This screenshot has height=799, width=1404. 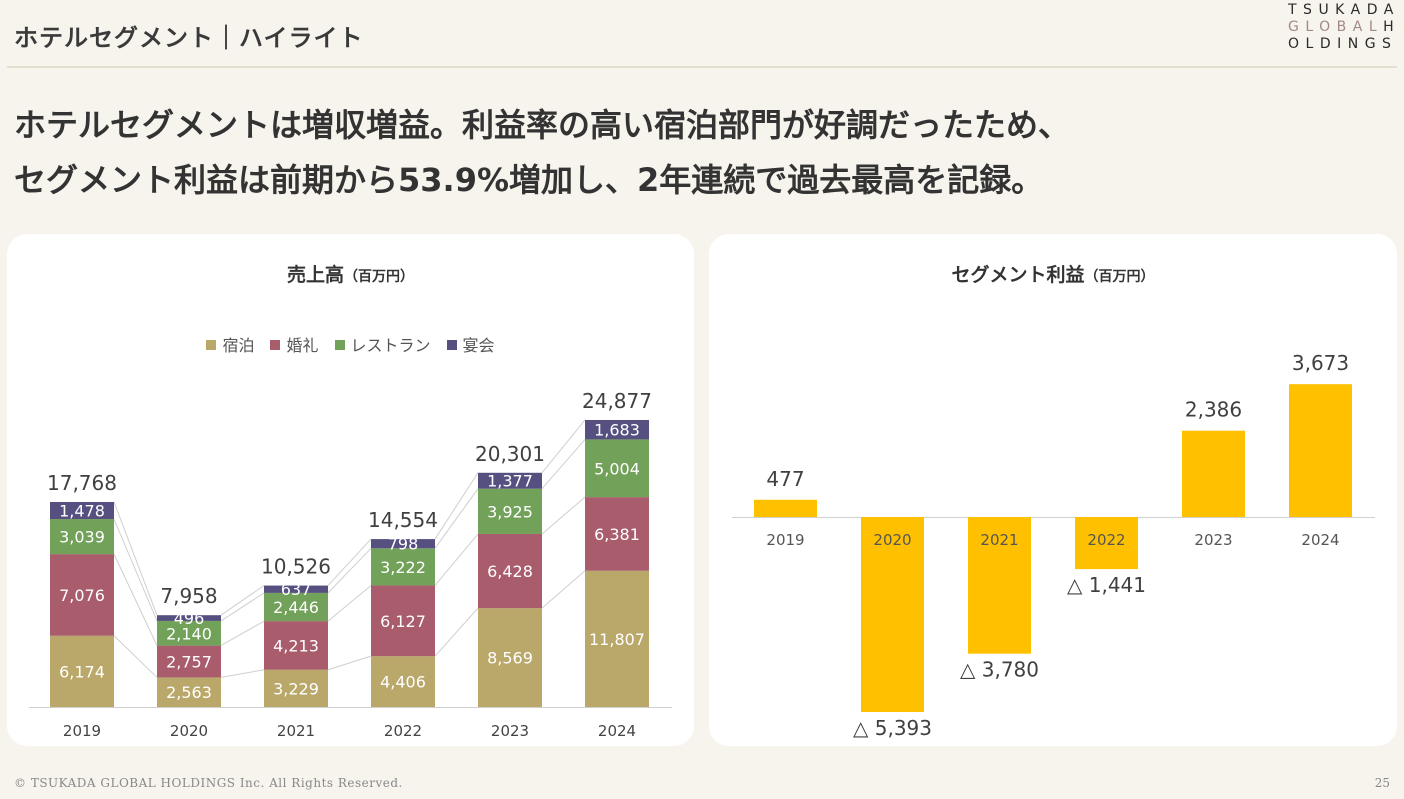 What do you see at coordinates (702, 67) in the screenshot?
I see `header-divider` at bounding box center [702, 67].